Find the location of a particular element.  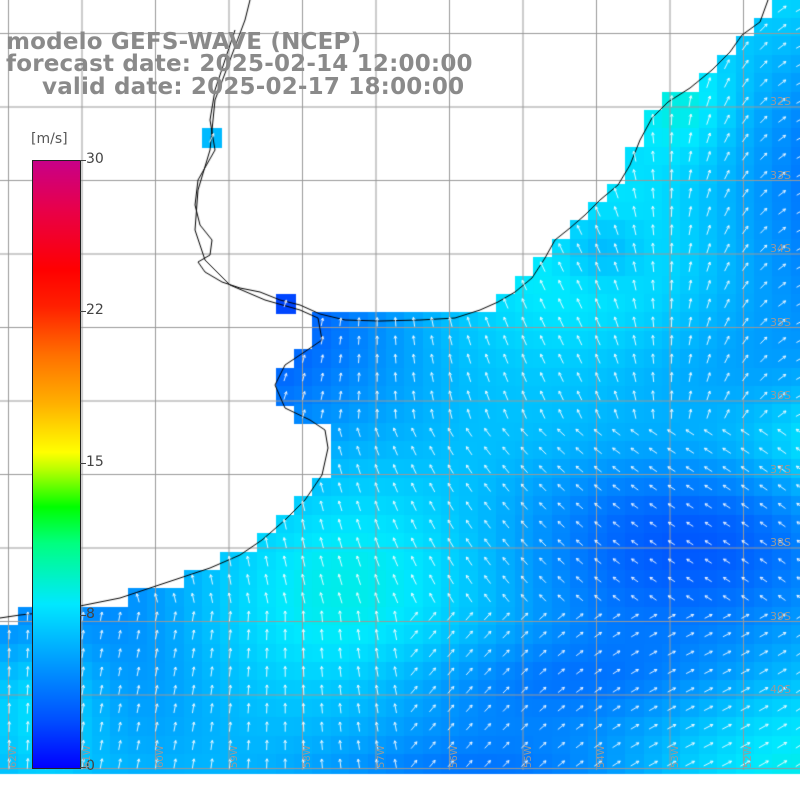

longitude-label: 60W is located at coordinates (160, 756).